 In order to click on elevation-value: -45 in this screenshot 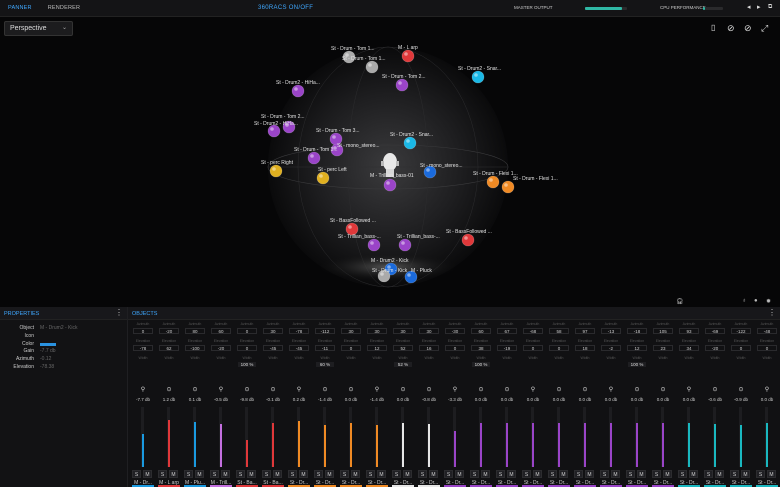, I will do `click(273, 348)`.